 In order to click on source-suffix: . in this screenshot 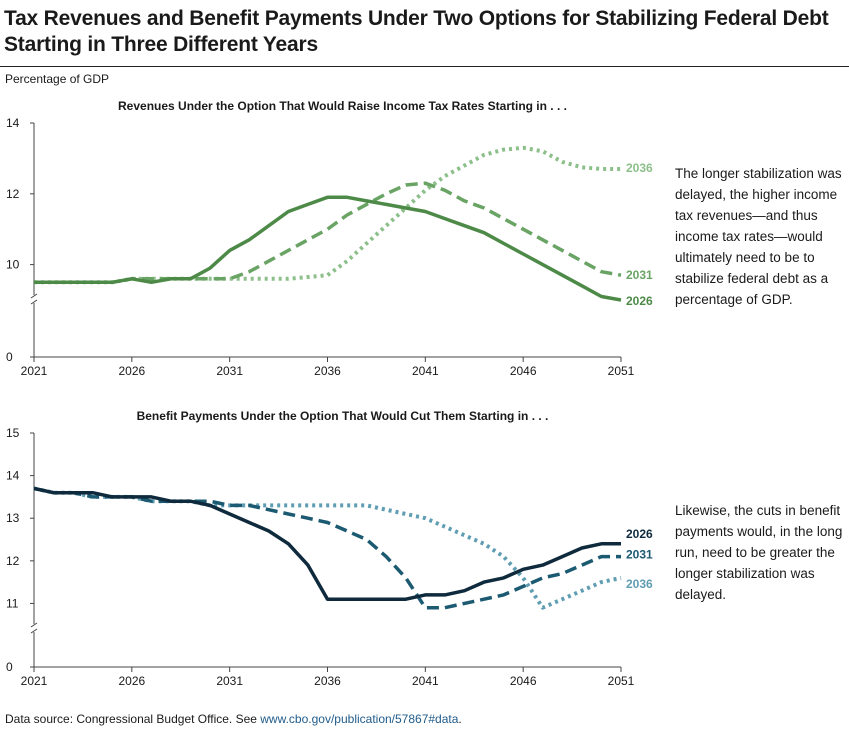, I will do `click(460, 719)`.